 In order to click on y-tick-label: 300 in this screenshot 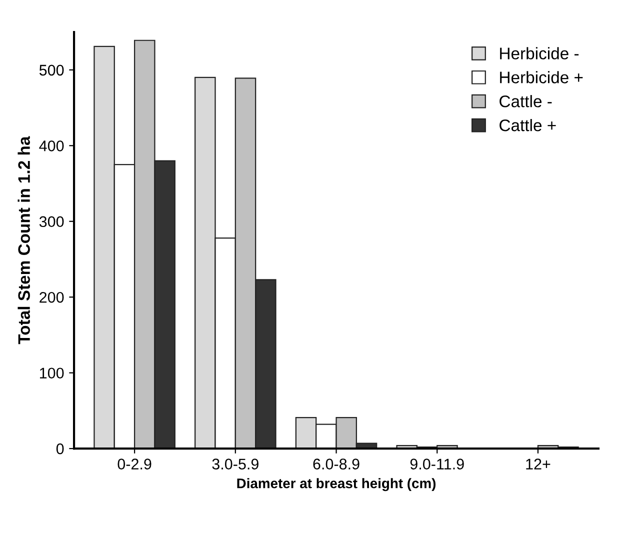, I will do `click(51, 222)`.